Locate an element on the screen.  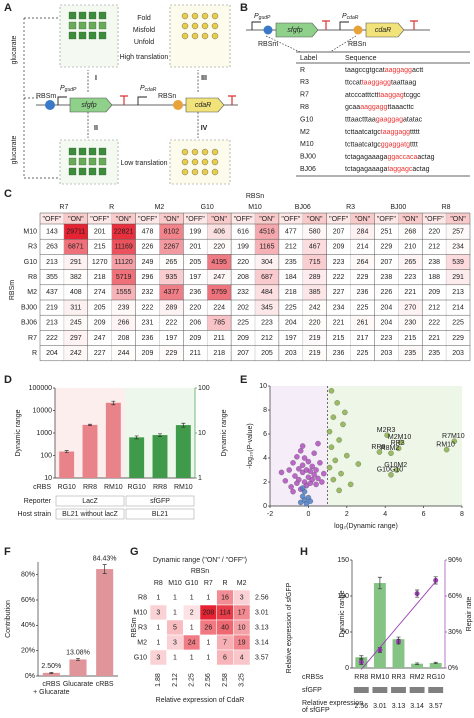
x-tick-label: RM10 is located at coordinates (380, 677).